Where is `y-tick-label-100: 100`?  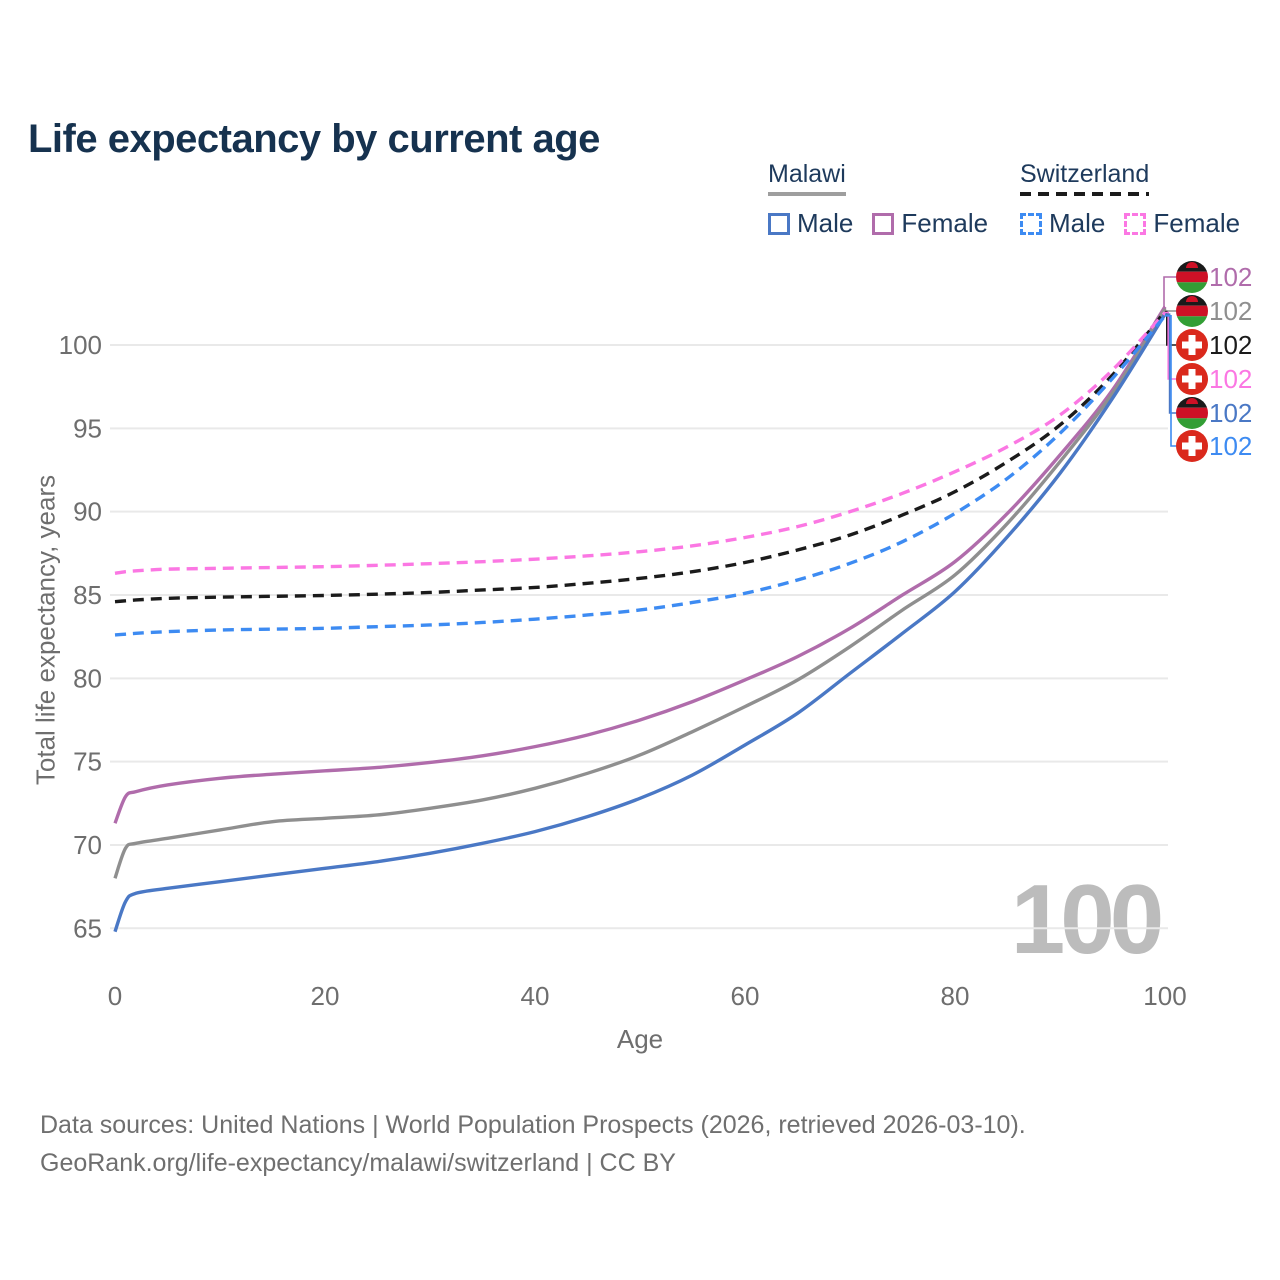 y-tick-label-100: 100 is located at coordinates (80, 345).